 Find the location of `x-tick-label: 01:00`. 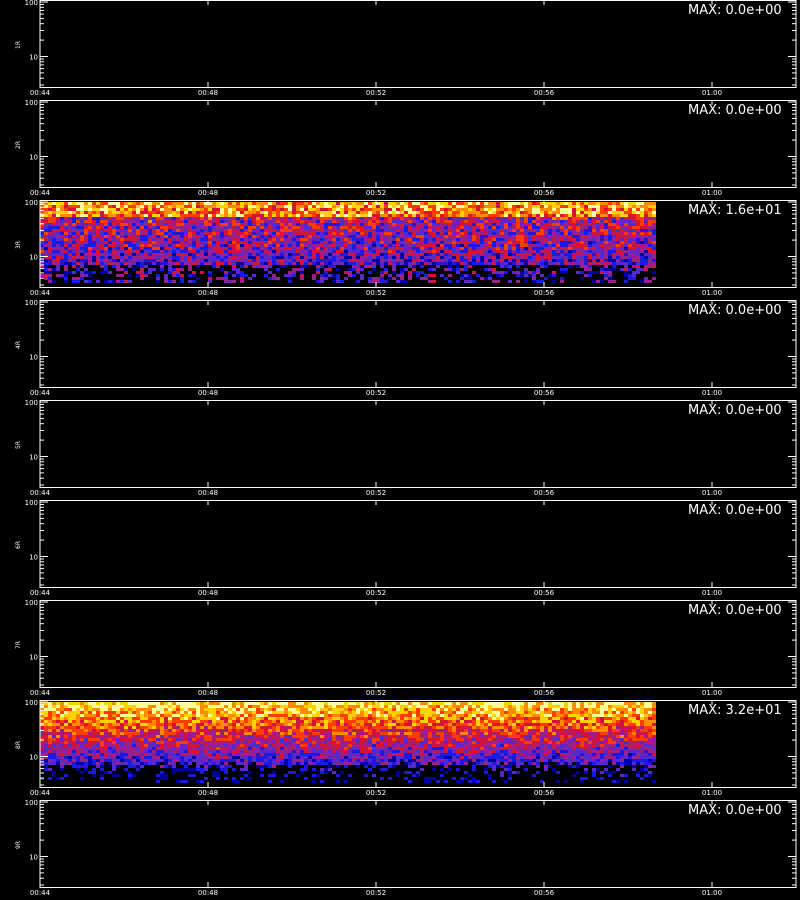

x-tick-label: 01:00 is located at coordinates (712, 493).